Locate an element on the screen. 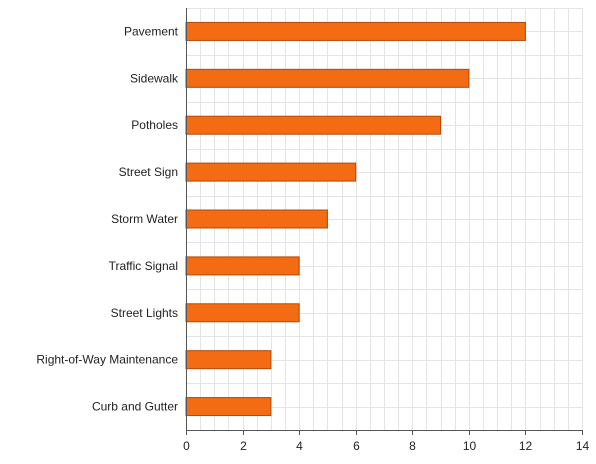 This screenshot has width=596, height=464. bar-right-of-way-maintenance is located at coordinates (228, 360).